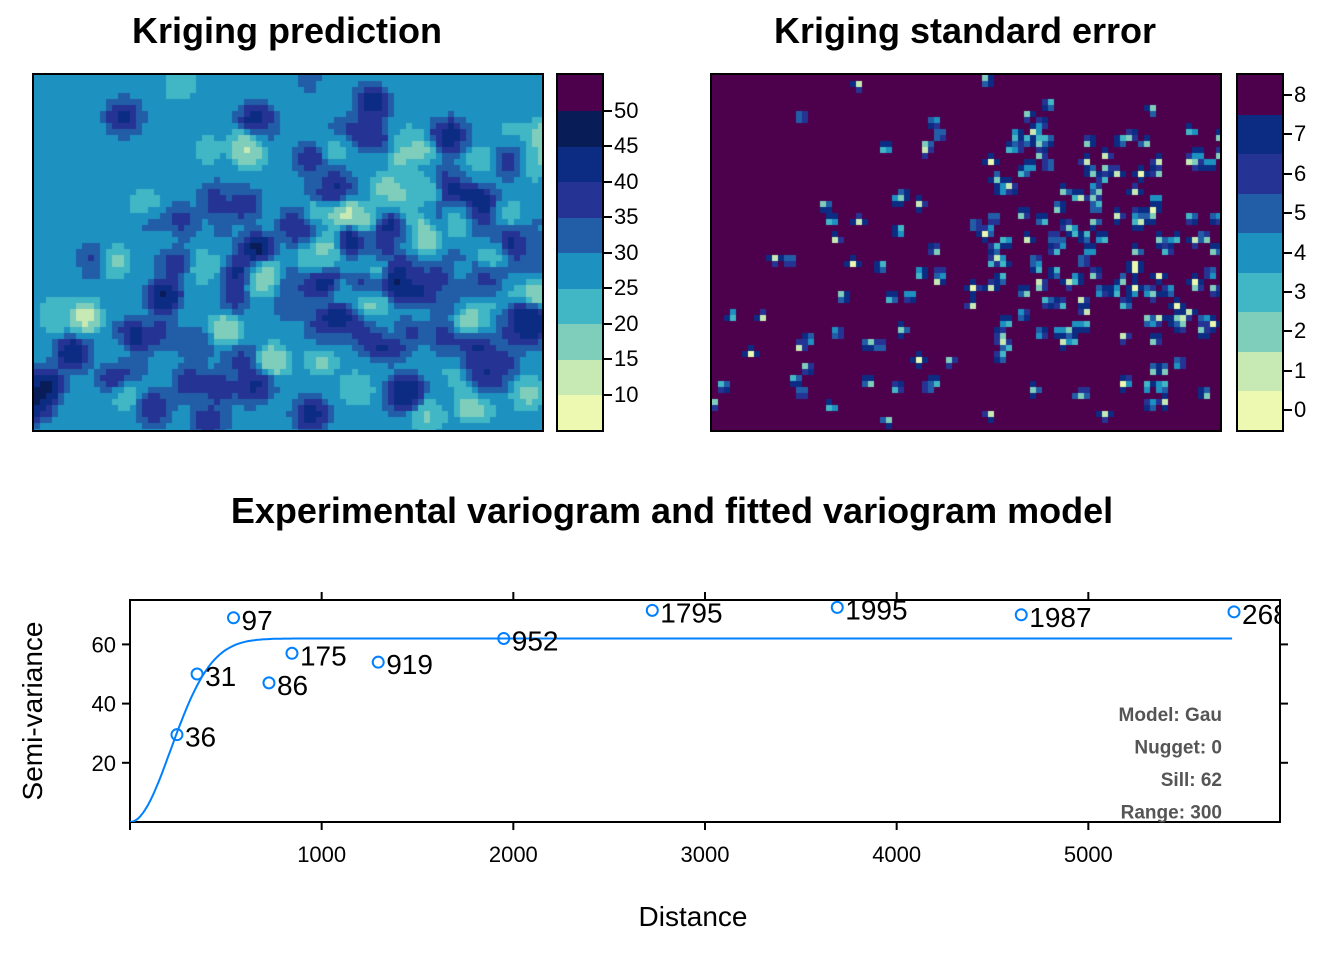 The height and width of the screenshot is (960, 1344). Describe the element at coordinates (626, 323) in the screenshot. I see `colorbar-tick-label: 20` at that location.